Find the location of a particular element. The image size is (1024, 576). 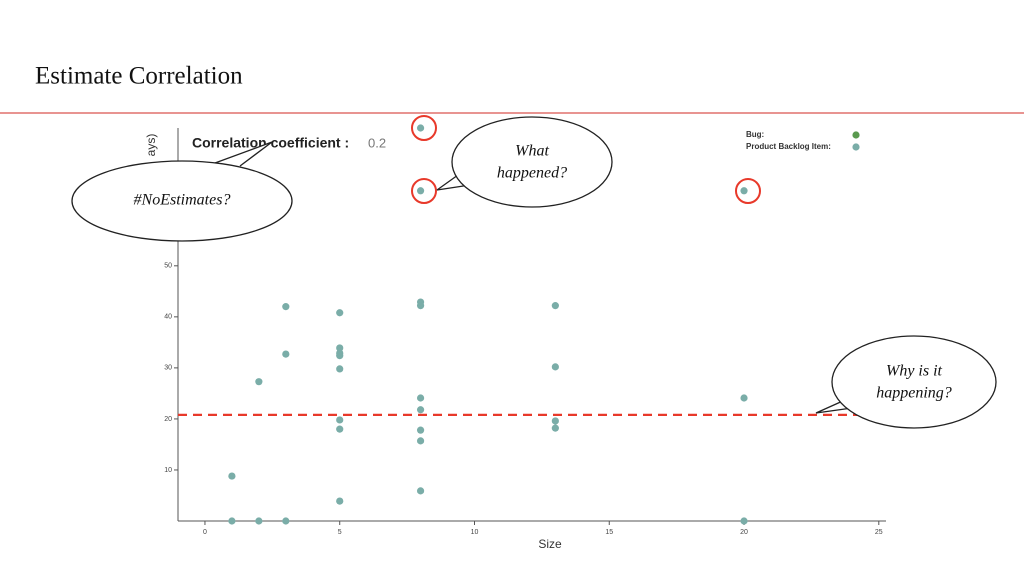

callout-text: happened? is located at coordinates (532, 173).